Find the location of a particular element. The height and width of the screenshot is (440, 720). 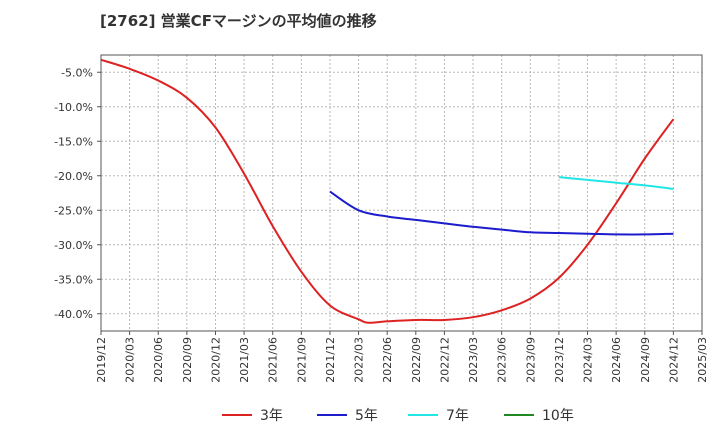

legend-label: 5年 is located at coordinates (366, 416).